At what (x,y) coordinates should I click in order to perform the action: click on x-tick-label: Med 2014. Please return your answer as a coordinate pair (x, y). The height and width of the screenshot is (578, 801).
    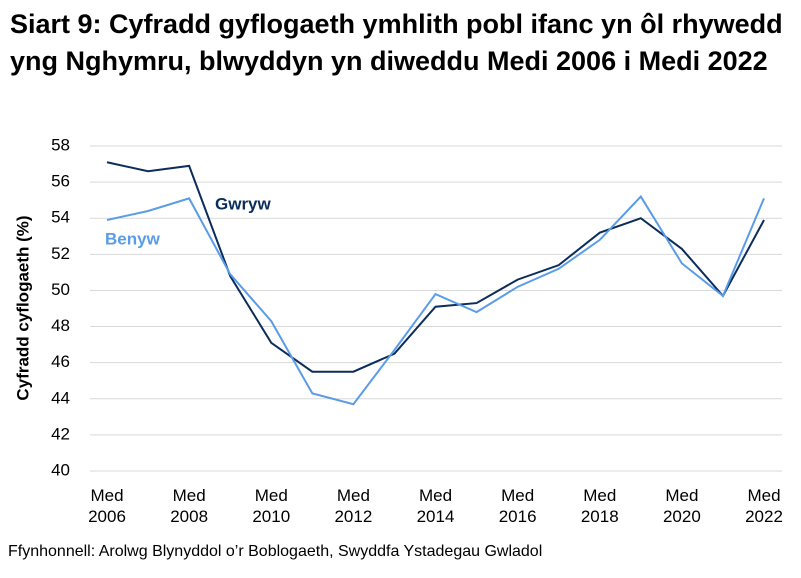
    Looking at the image, I should click on (435, 506).